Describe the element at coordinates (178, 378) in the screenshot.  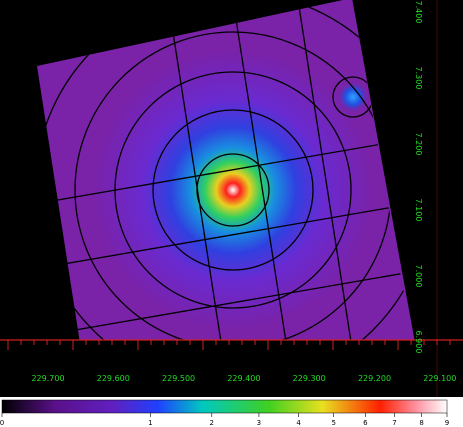
I see `x-axis-label: 229.500` at that location.